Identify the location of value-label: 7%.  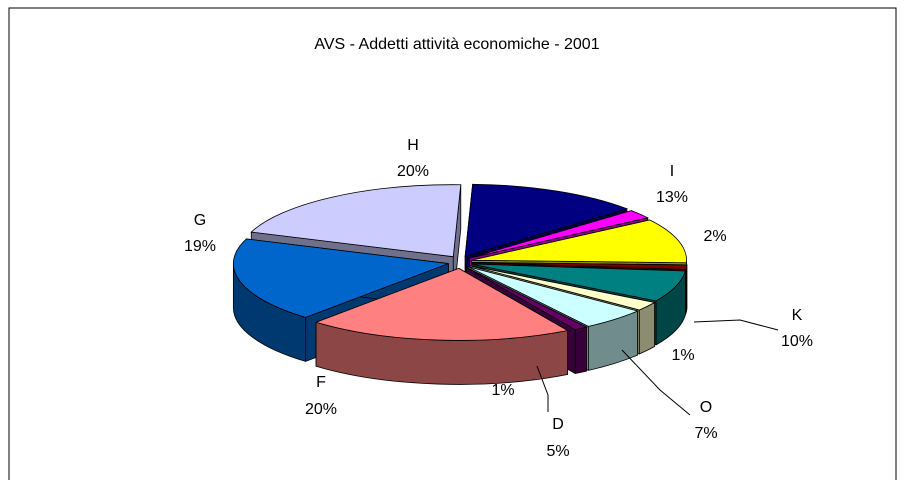
(705, 433).